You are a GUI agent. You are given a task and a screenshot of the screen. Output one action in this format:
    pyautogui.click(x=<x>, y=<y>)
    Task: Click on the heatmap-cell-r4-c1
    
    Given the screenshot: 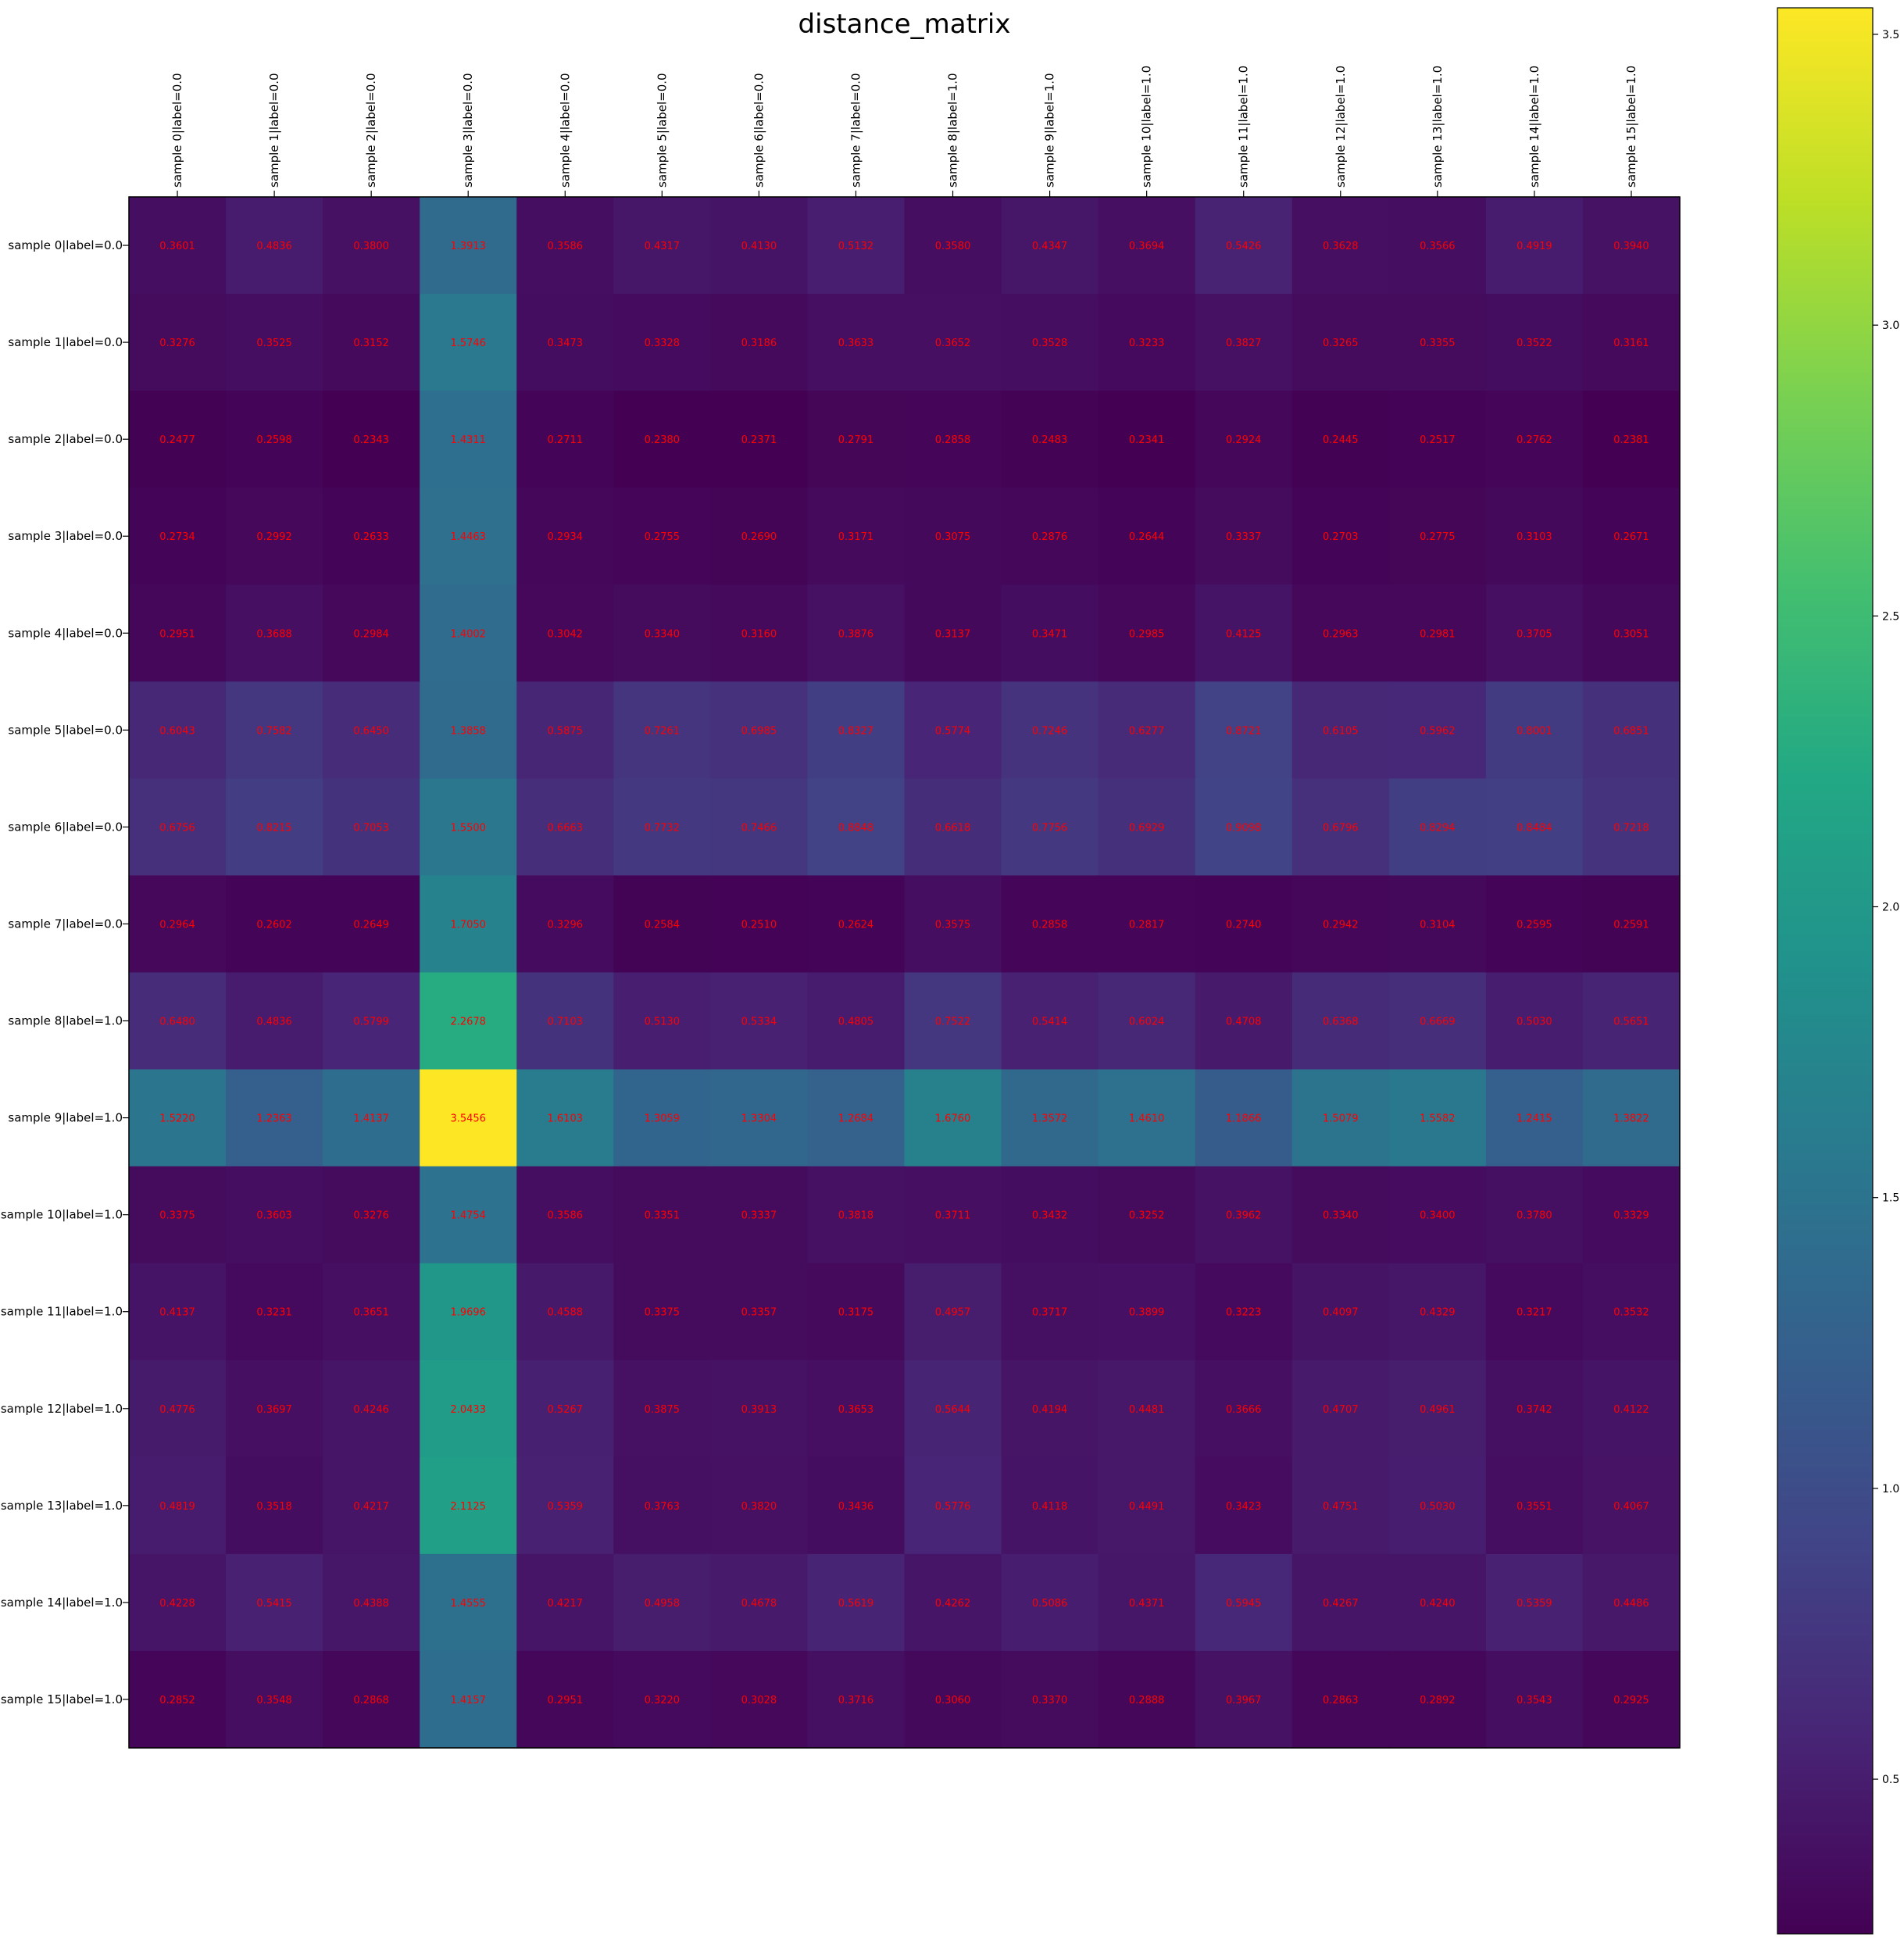 What is the action you would take?
    pyautogui.click(x=274, y=633)
    